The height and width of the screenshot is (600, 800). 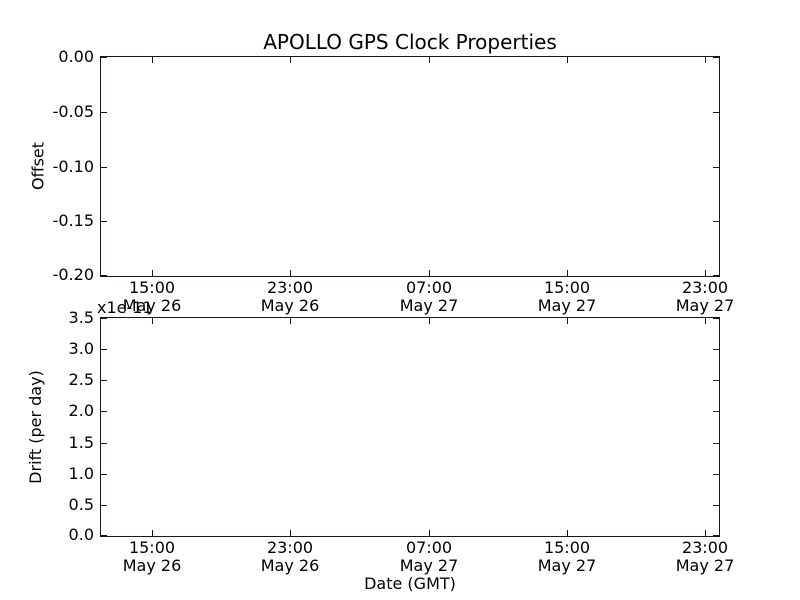 What do you see at coordinates (125, 307) in the screenshot?
I see `y-axis-multiplier-text: x1e-11` at bounding box center [125, 307].